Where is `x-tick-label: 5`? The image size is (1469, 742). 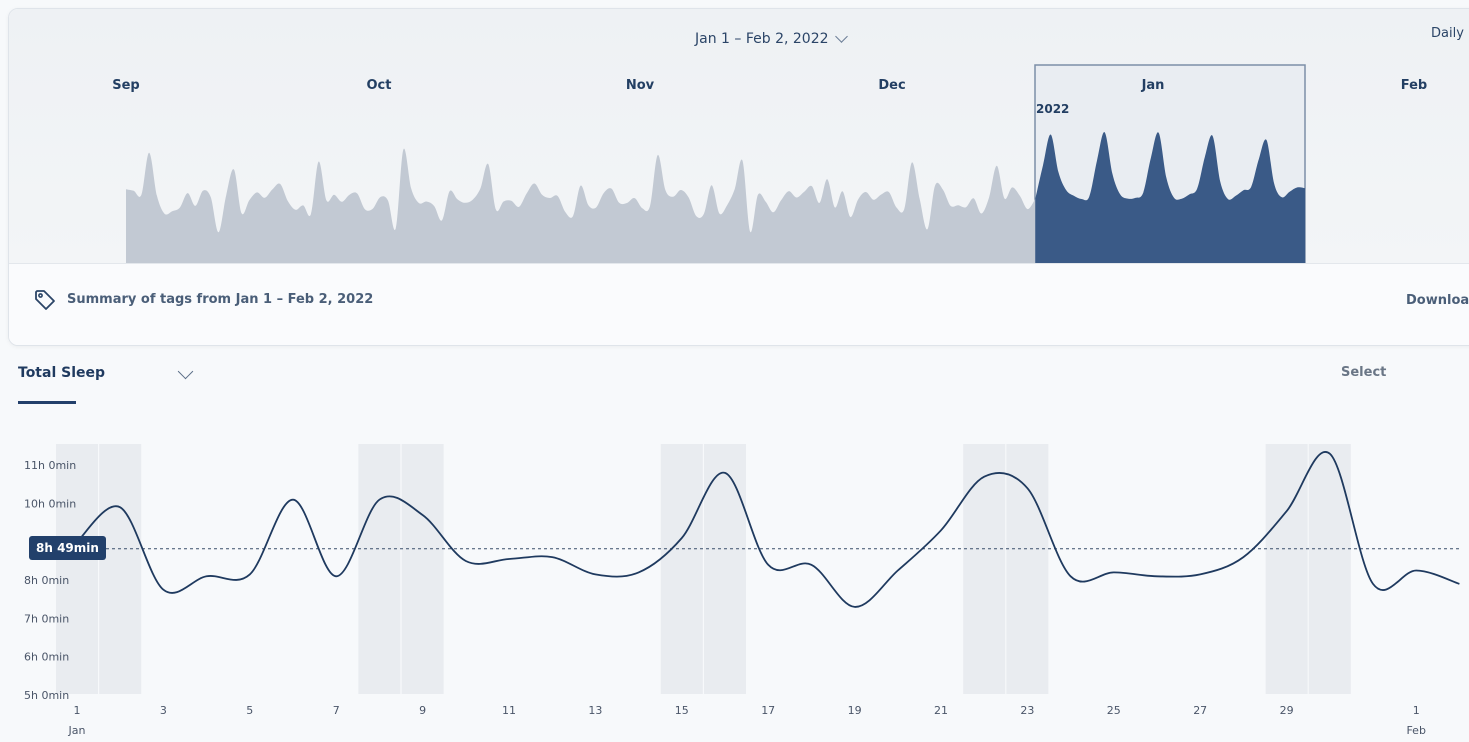 x-tick-label: 5 is located at coordinates (249, 710).